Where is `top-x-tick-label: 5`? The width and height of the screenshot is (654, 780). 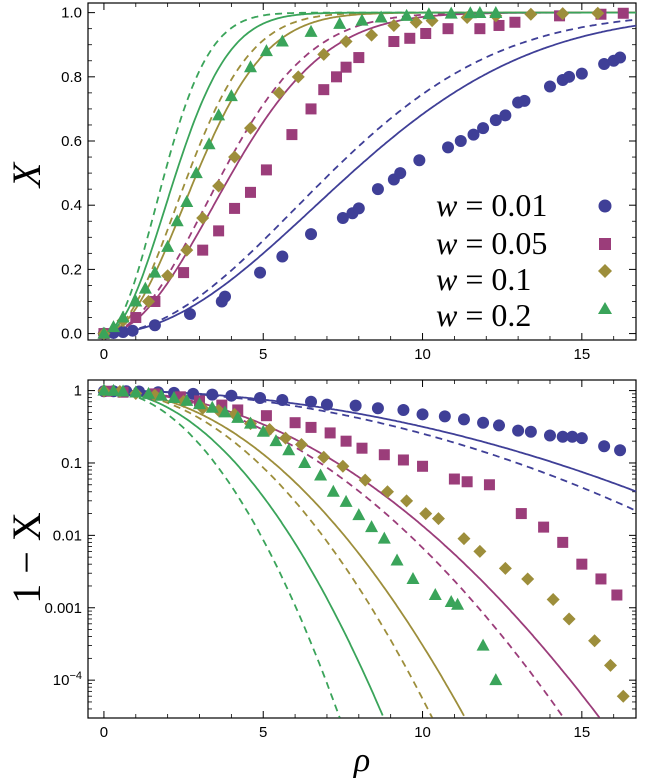 top-x-tick-label: 5 is located at coordinates (263, 354).